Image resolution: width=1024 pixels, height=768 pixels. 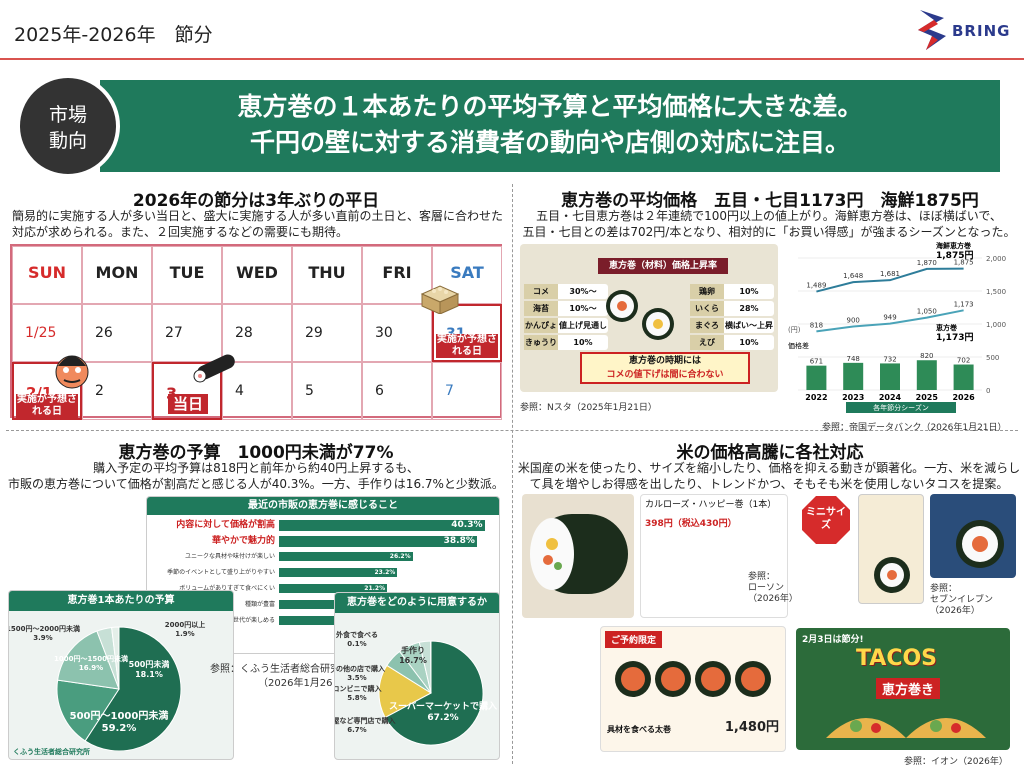 I want to click on sushi-roll-photo-icon, so click(x=980, y=544).